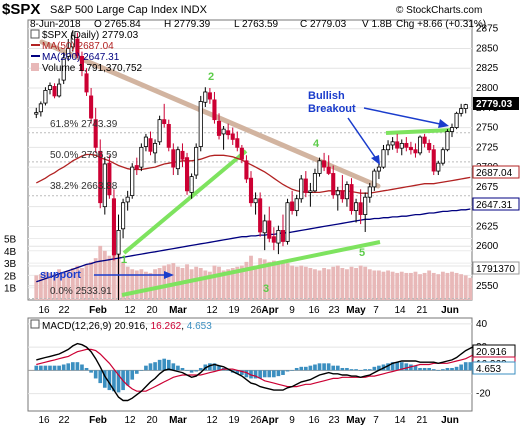 This screenshot has width=520, height=429. What do you see at coordinates (292, 310) in the screenshot?
I see `date-tick-top: 9` at bounding box center [292, 310].